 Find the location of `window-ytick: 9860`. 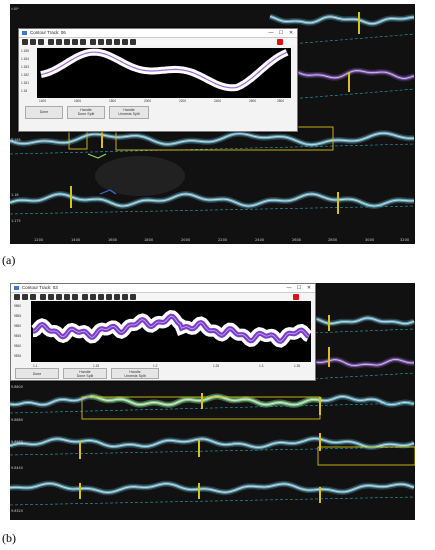

window-ytick: 9860 is located at coordinates (18, 306).